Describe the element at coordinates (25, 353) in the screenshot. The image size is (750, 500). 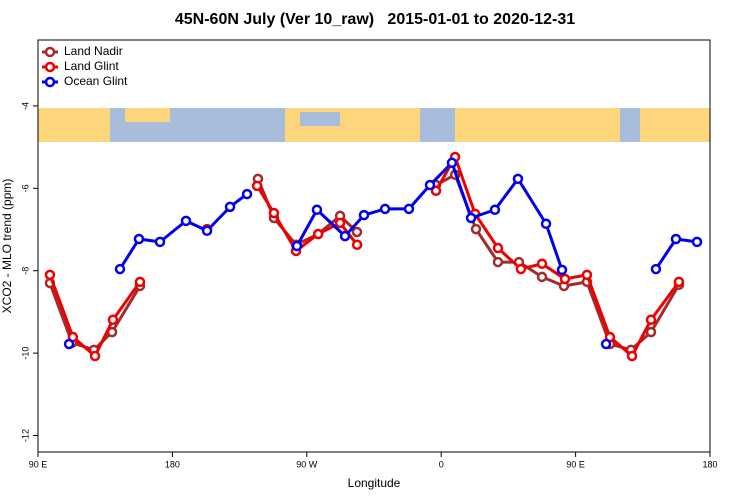
I see `y-tick-label: -10` at that location.